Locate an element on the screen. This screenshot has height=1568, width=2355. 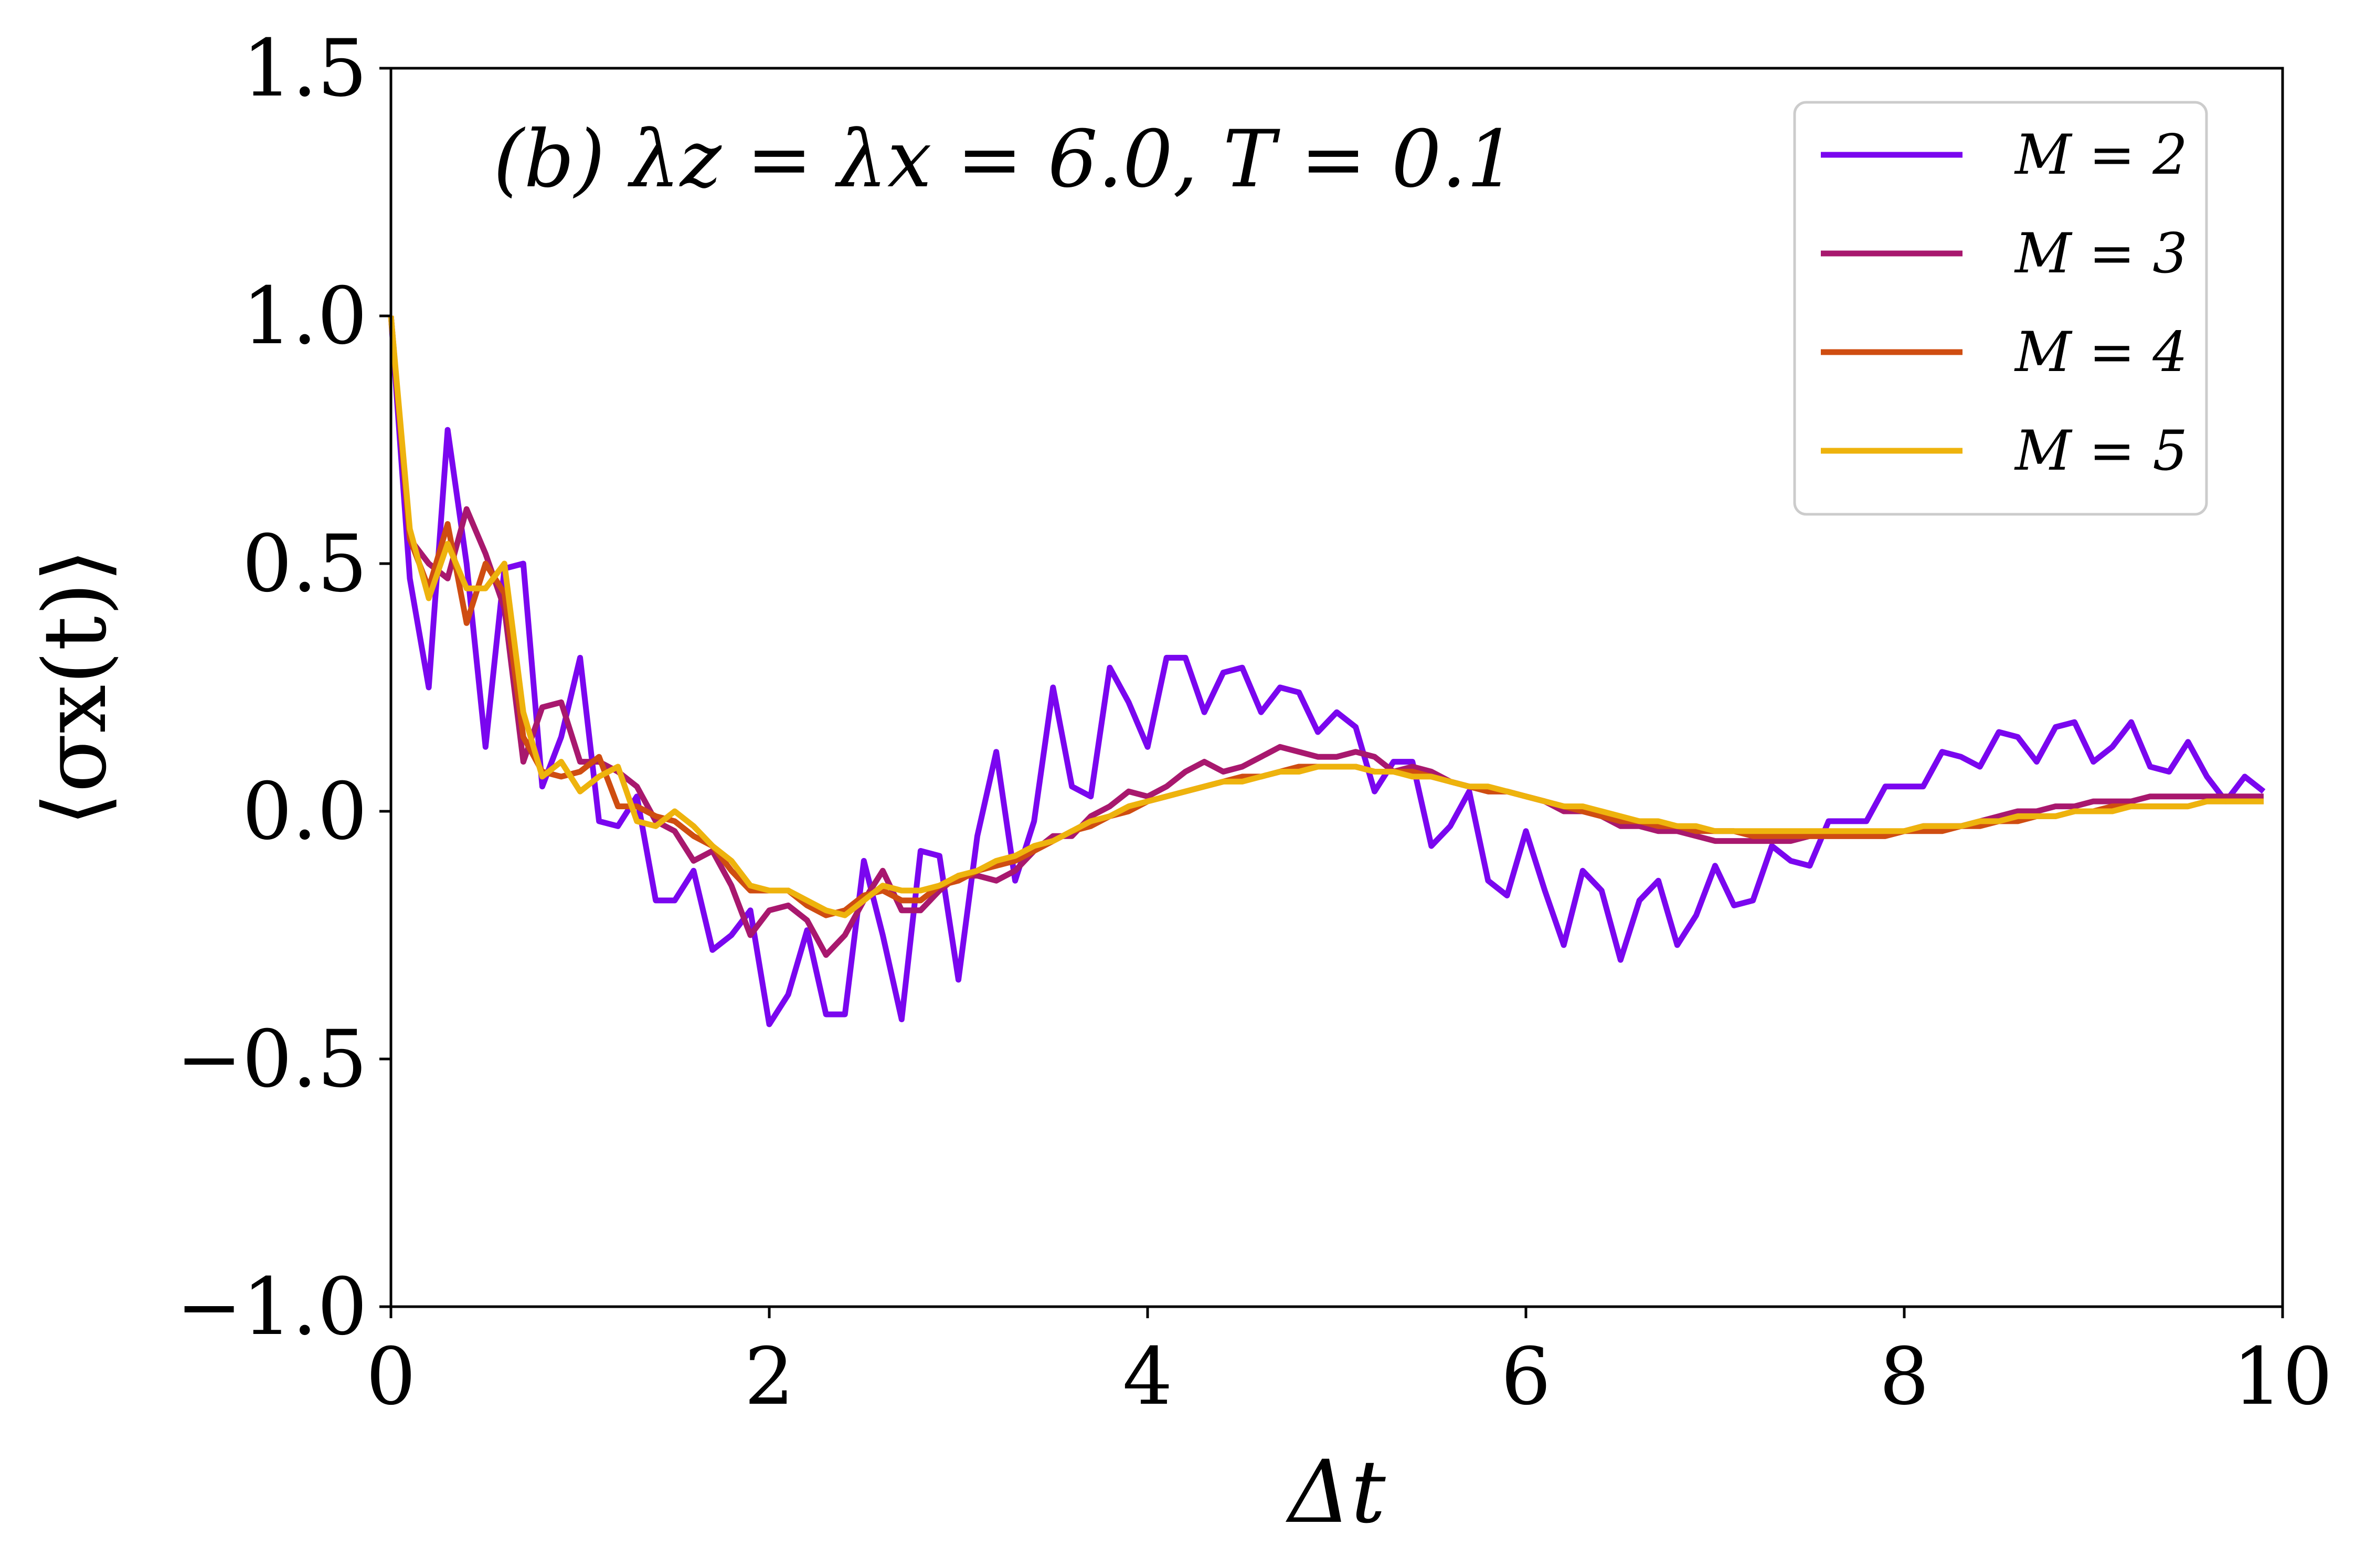
x-tick-label: 2 is located at coordinates (769, 1377).